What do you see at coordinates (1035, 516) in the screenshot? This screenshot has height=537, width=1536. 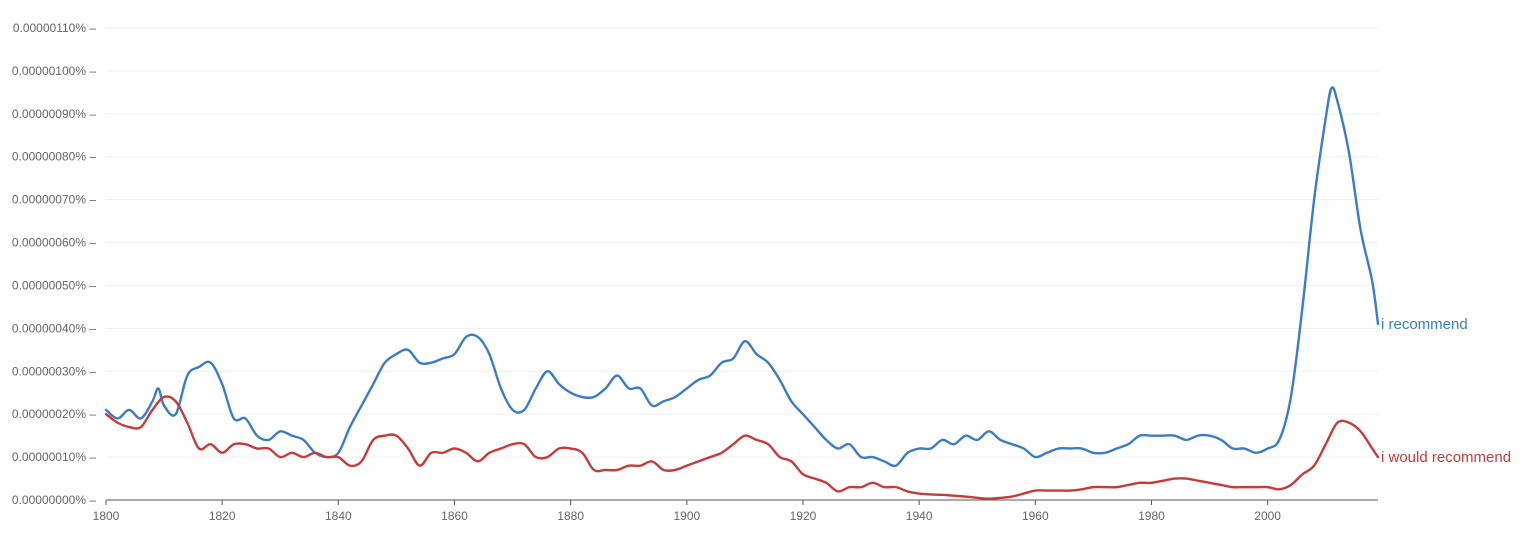 I see `x-tick-label: 1960` at bounding box center [1035, 516].